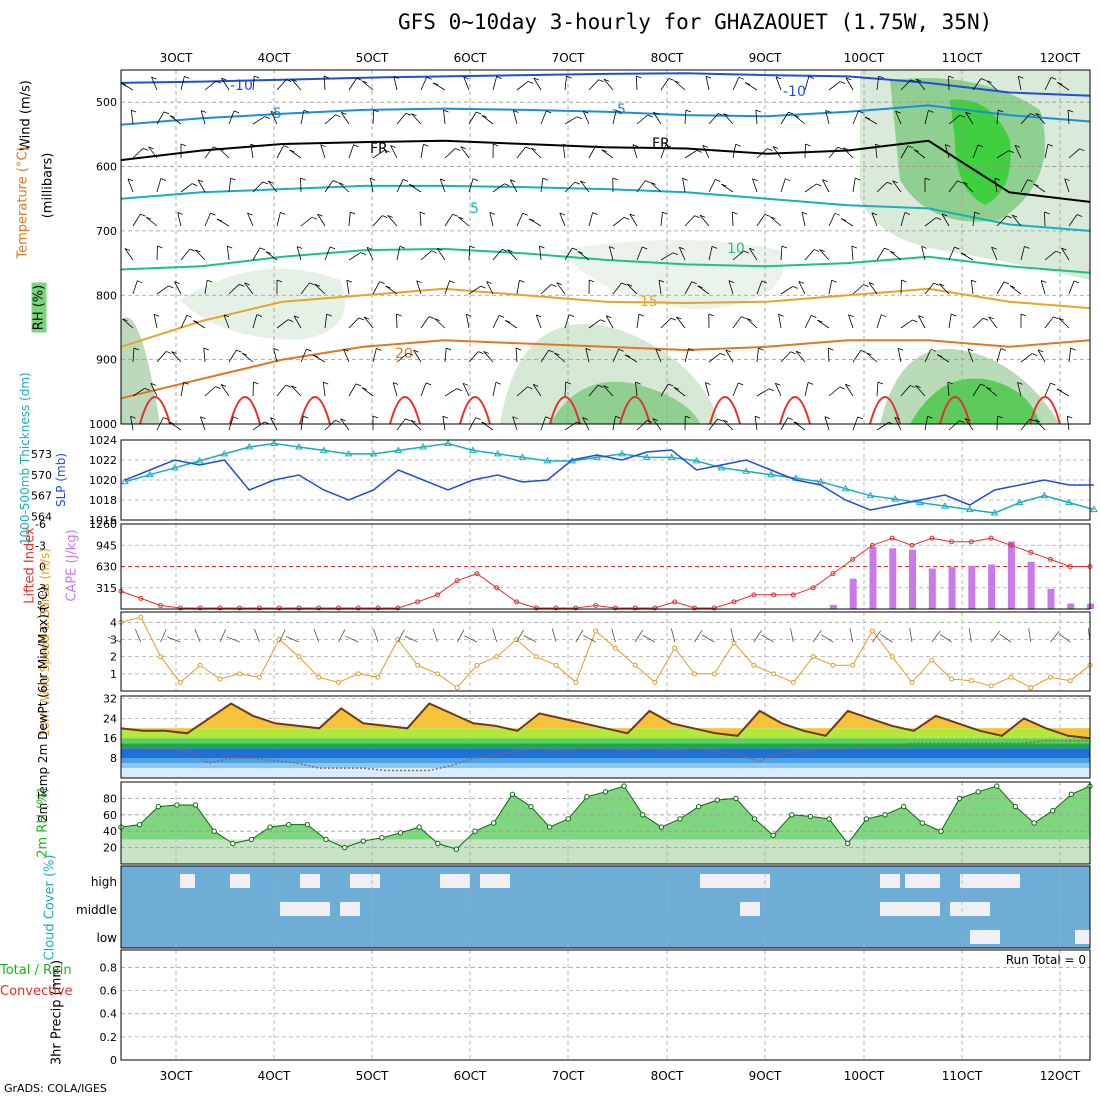 This screenshot has width=1100, height=1100. What do you see at coordinates (605, 115) in the screenshot?
I see `isotherm--5` at bounding box center [605, 115].